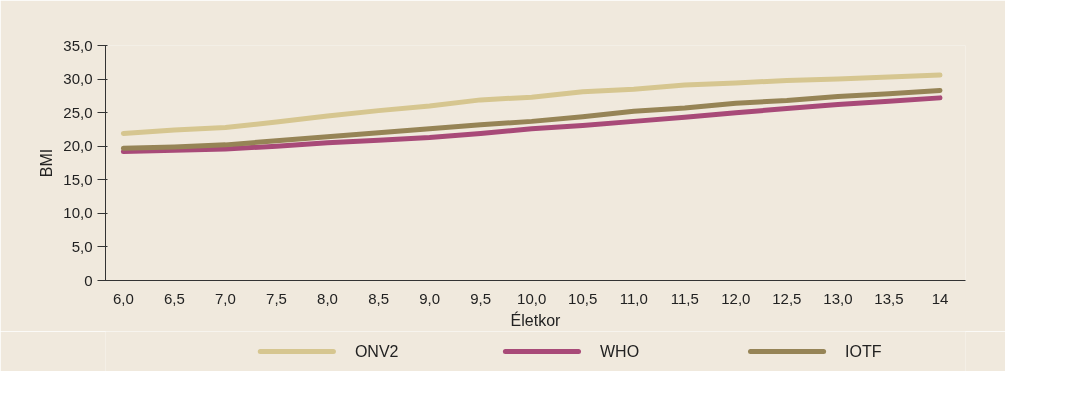 The height and width of the screenshot is (407, 1071). What do you see at coordinates (889, 298) in the screenshot?
I see `x-tick-label: 13,5` at bounding box center [889, 298].